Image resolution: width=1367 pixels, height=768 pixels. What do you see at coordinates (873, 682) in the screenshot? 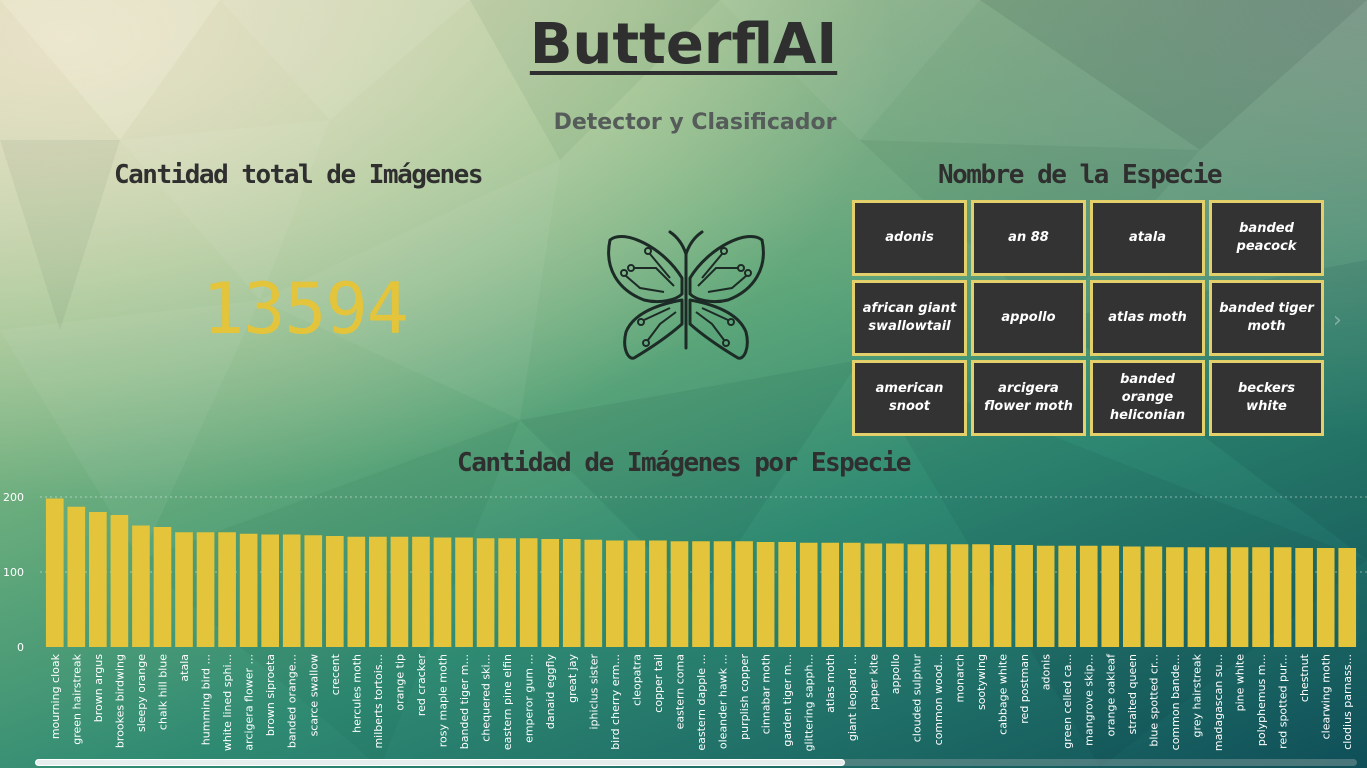
I see `x-tick-label: paper kite` at bounding box center [873, 682].